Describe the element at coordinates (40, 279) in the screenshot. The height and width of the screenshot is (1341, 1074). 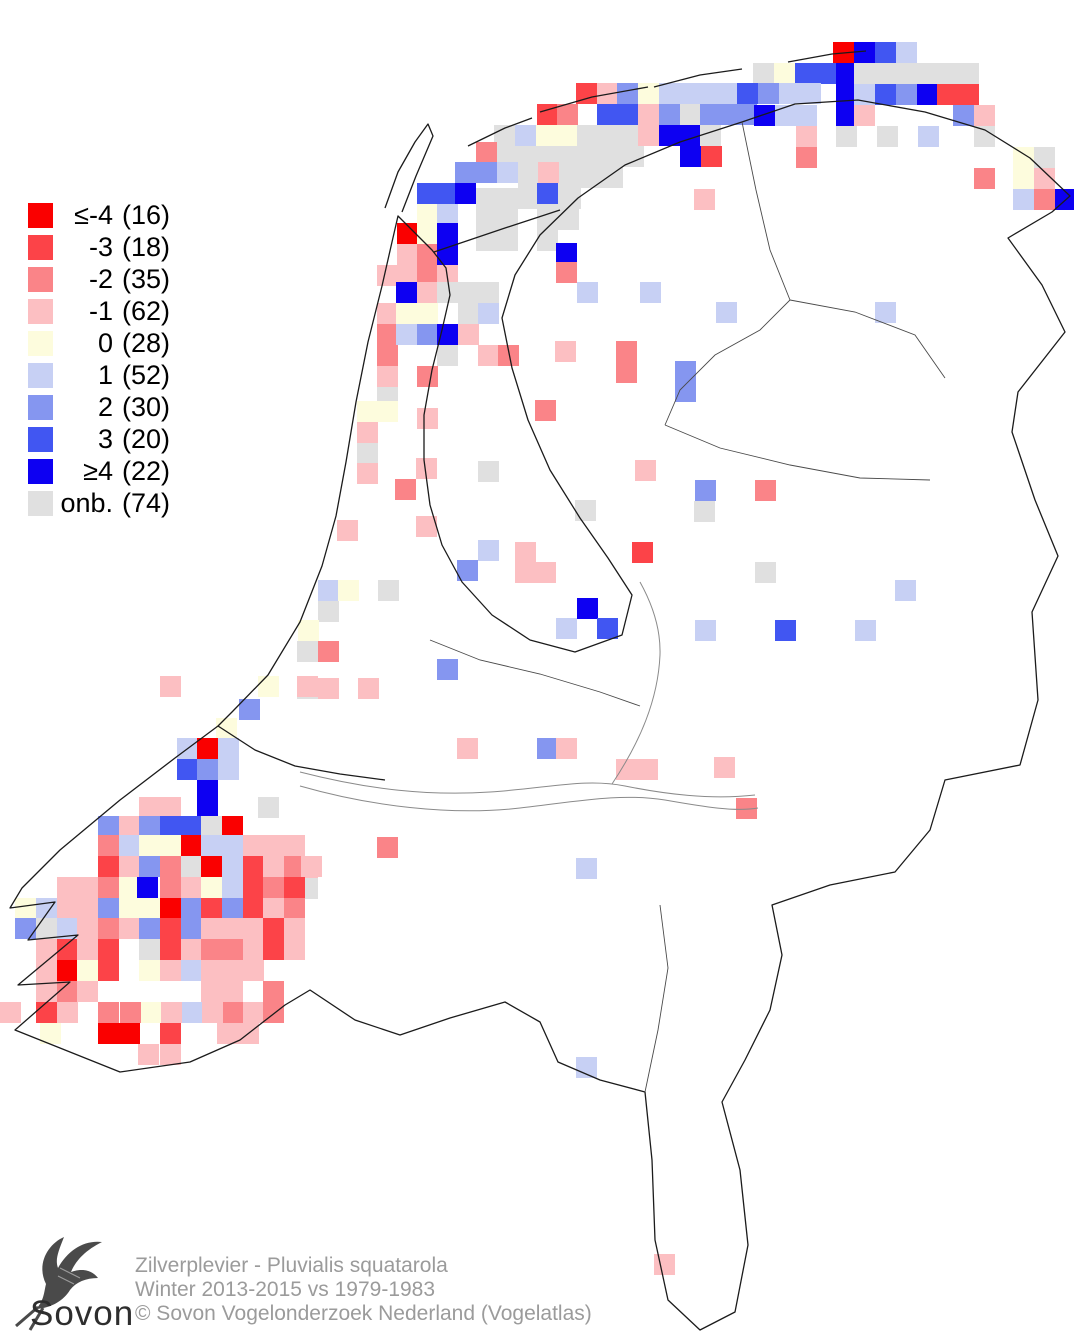
I see `legend-swatch-m2` at that location.